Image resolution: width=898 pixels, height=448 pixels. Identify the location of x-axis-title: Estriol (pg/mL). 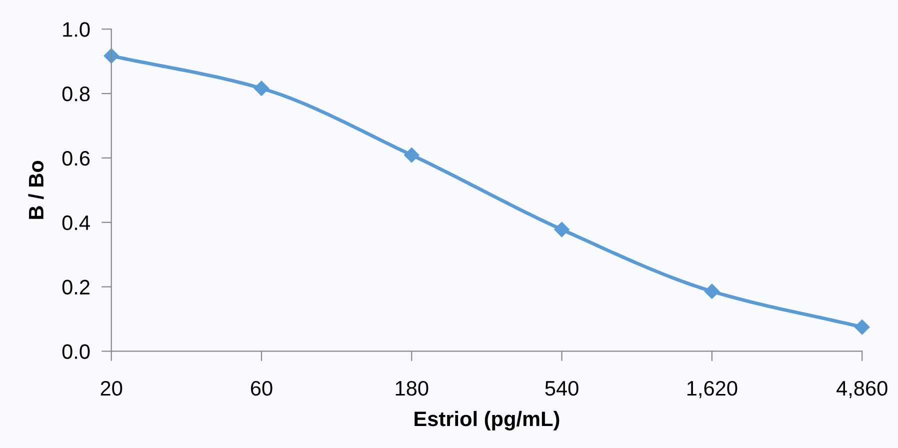
(487, 420).